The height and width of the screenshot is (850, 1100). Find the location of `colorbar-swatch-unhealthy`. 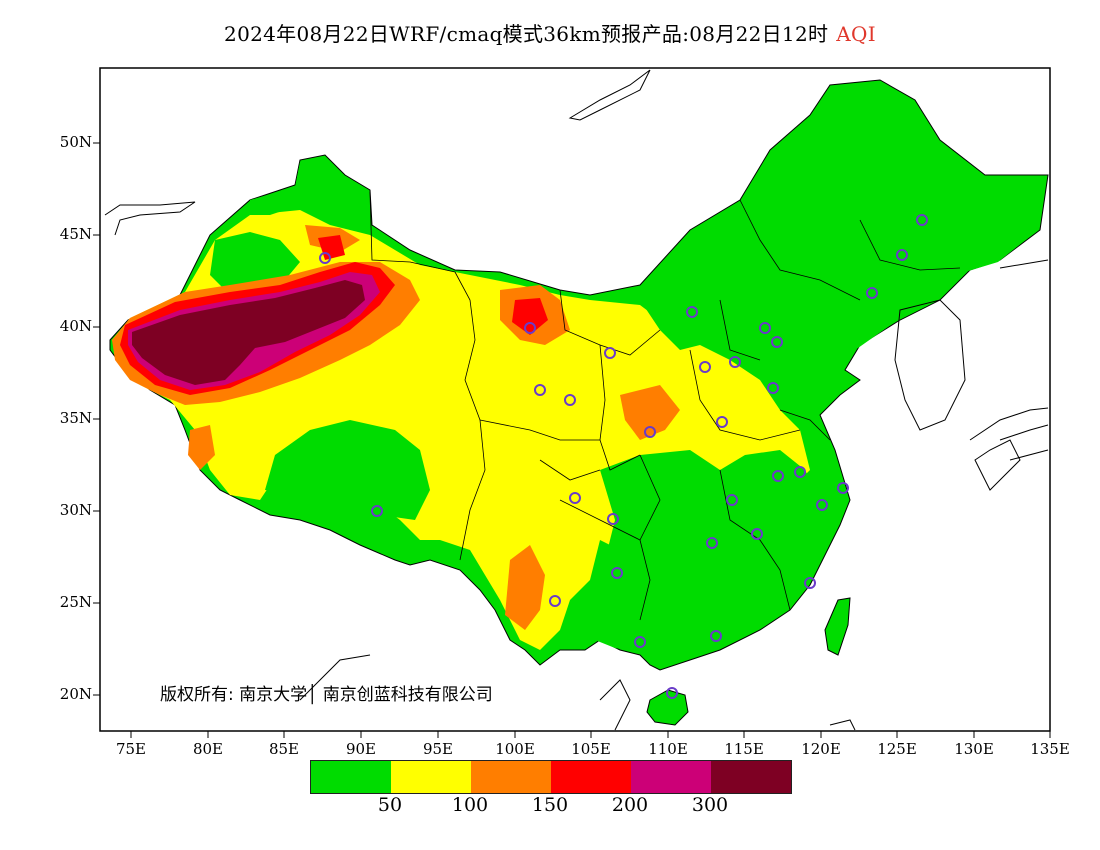

colorbar-swatch-unhealthy is located at coordinates (591, 777).